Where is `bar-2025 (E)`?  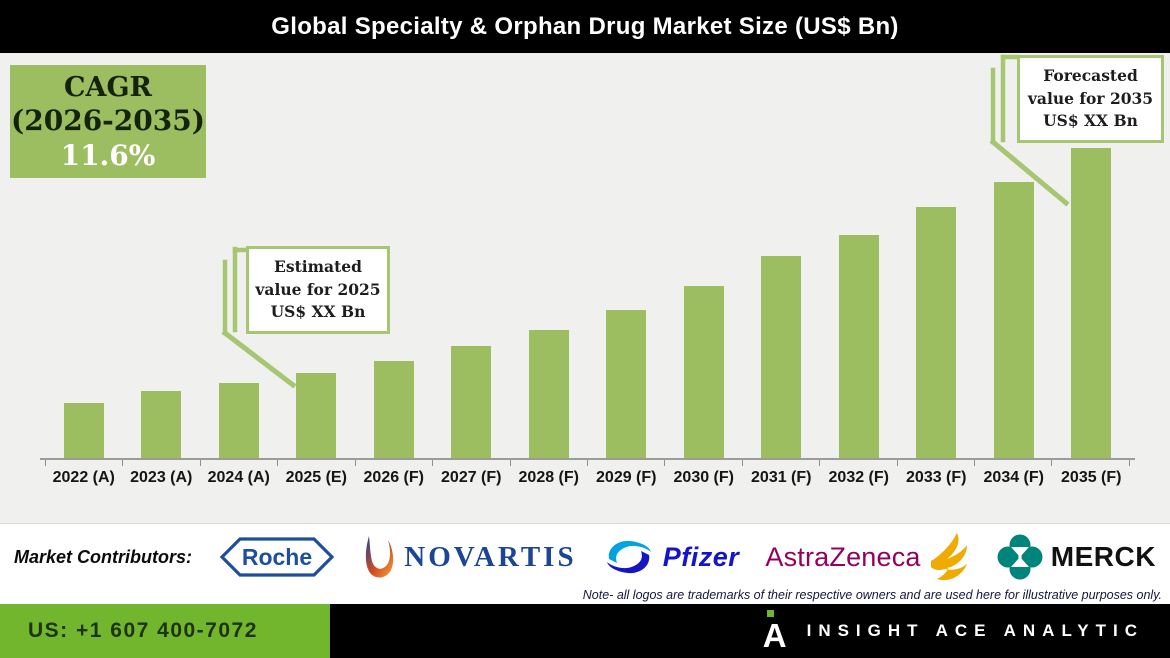
bar-2025 (E) is located at coordinates (316, 415).